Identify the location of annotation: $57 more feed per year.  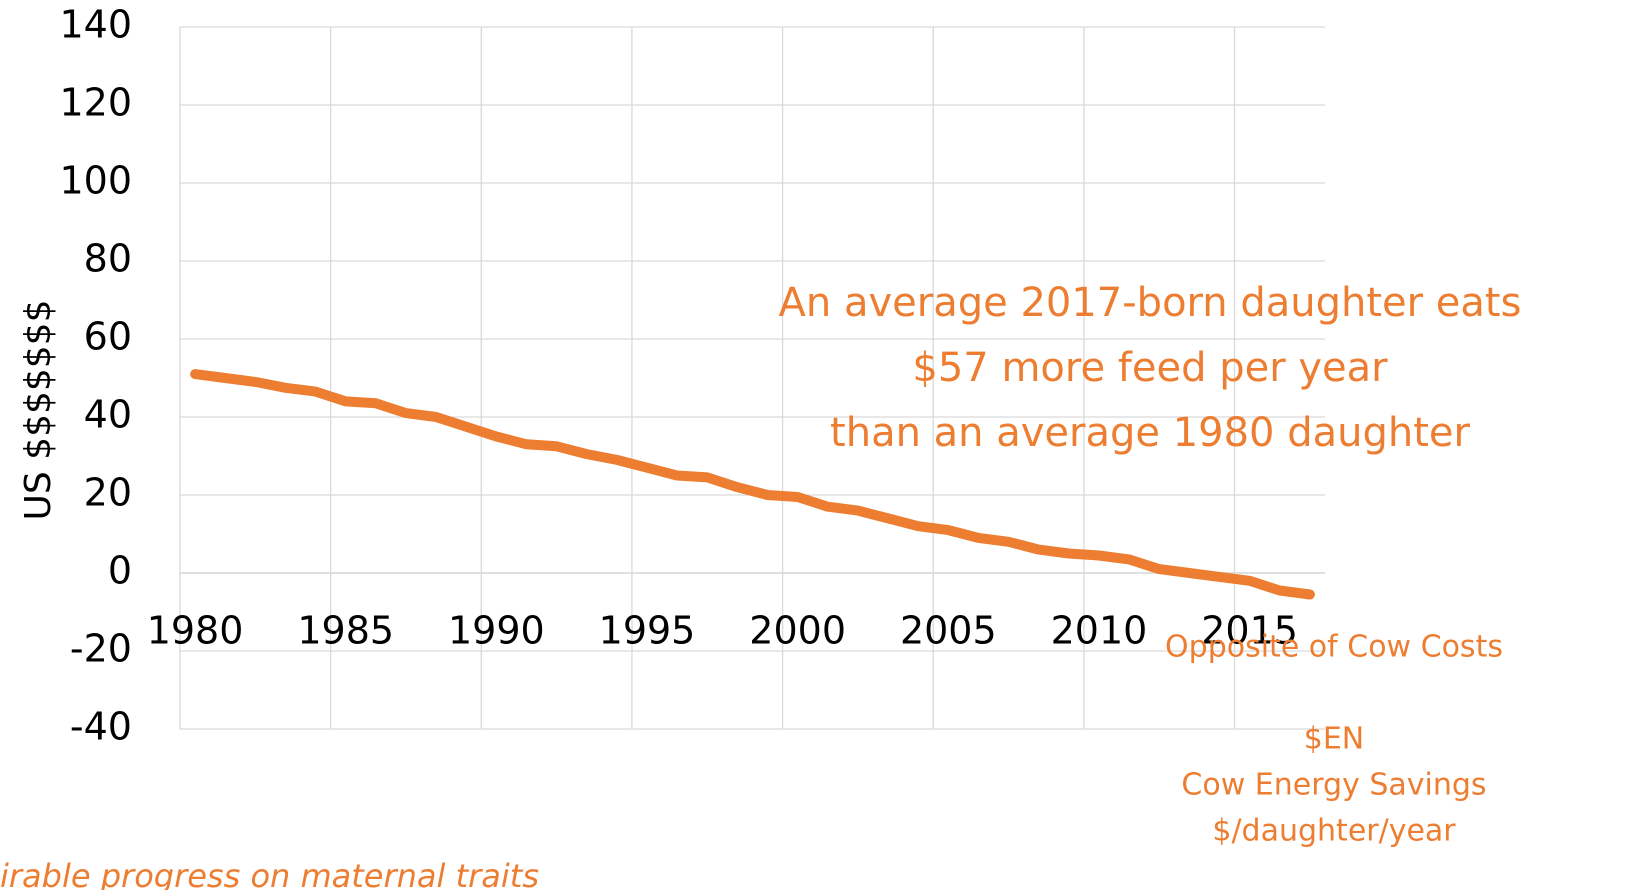
(1150, 368).